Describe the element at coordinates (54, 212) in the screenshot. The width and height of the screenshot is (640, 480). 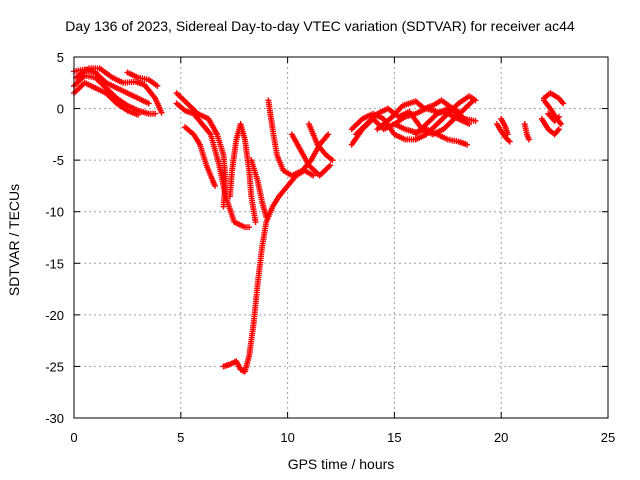
I see `y-tick-label: -10` at that location.